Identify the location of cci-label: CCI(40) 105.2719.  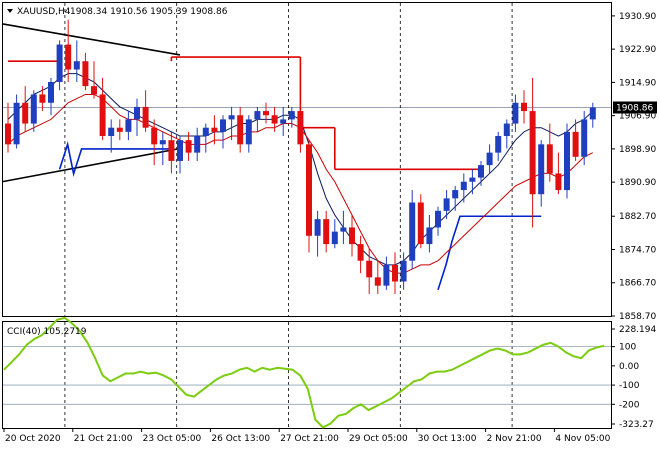
(47, 332).